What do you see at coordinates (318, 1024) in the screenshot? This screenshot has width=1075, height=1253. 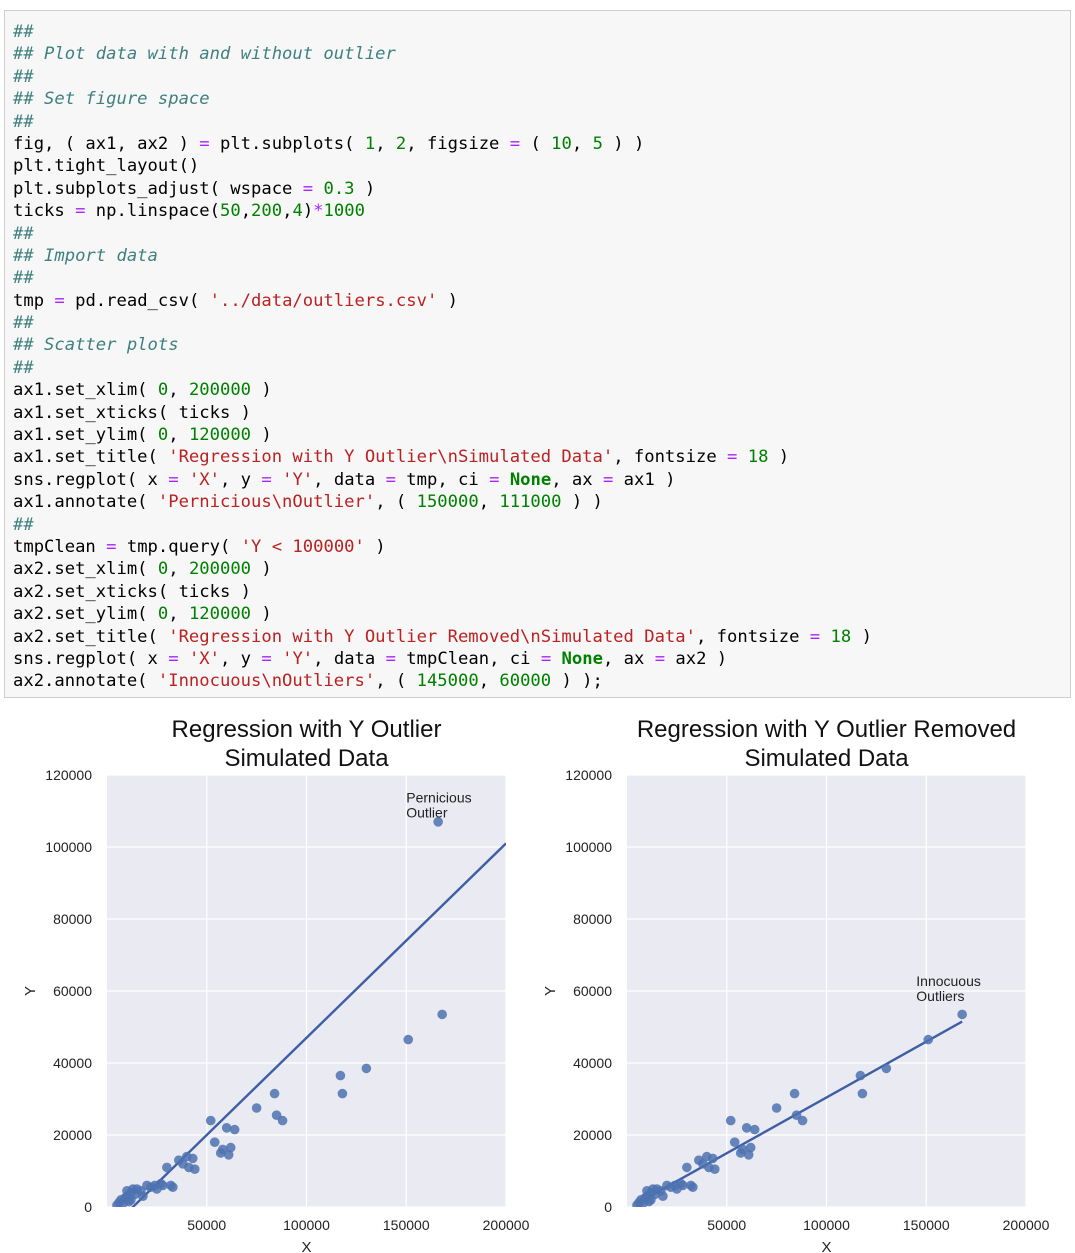 I see `regression-line` at bounding box center [318, 1024].